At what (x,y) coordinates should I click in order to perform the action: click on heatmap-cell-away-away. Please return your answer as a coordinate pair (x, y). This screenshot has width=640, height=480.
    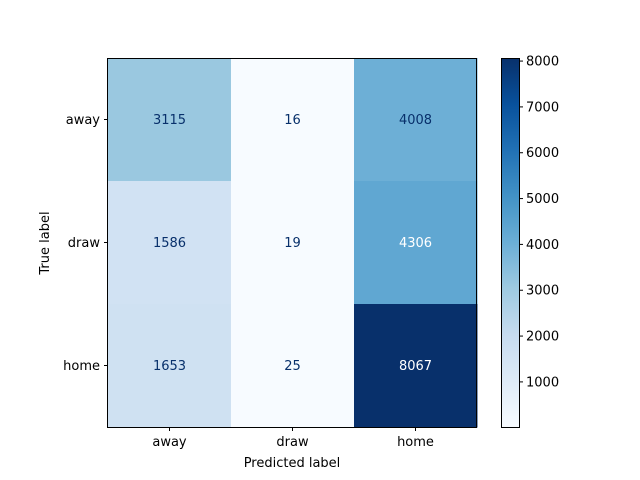
    Looking at the image, I should click on (170, 120).